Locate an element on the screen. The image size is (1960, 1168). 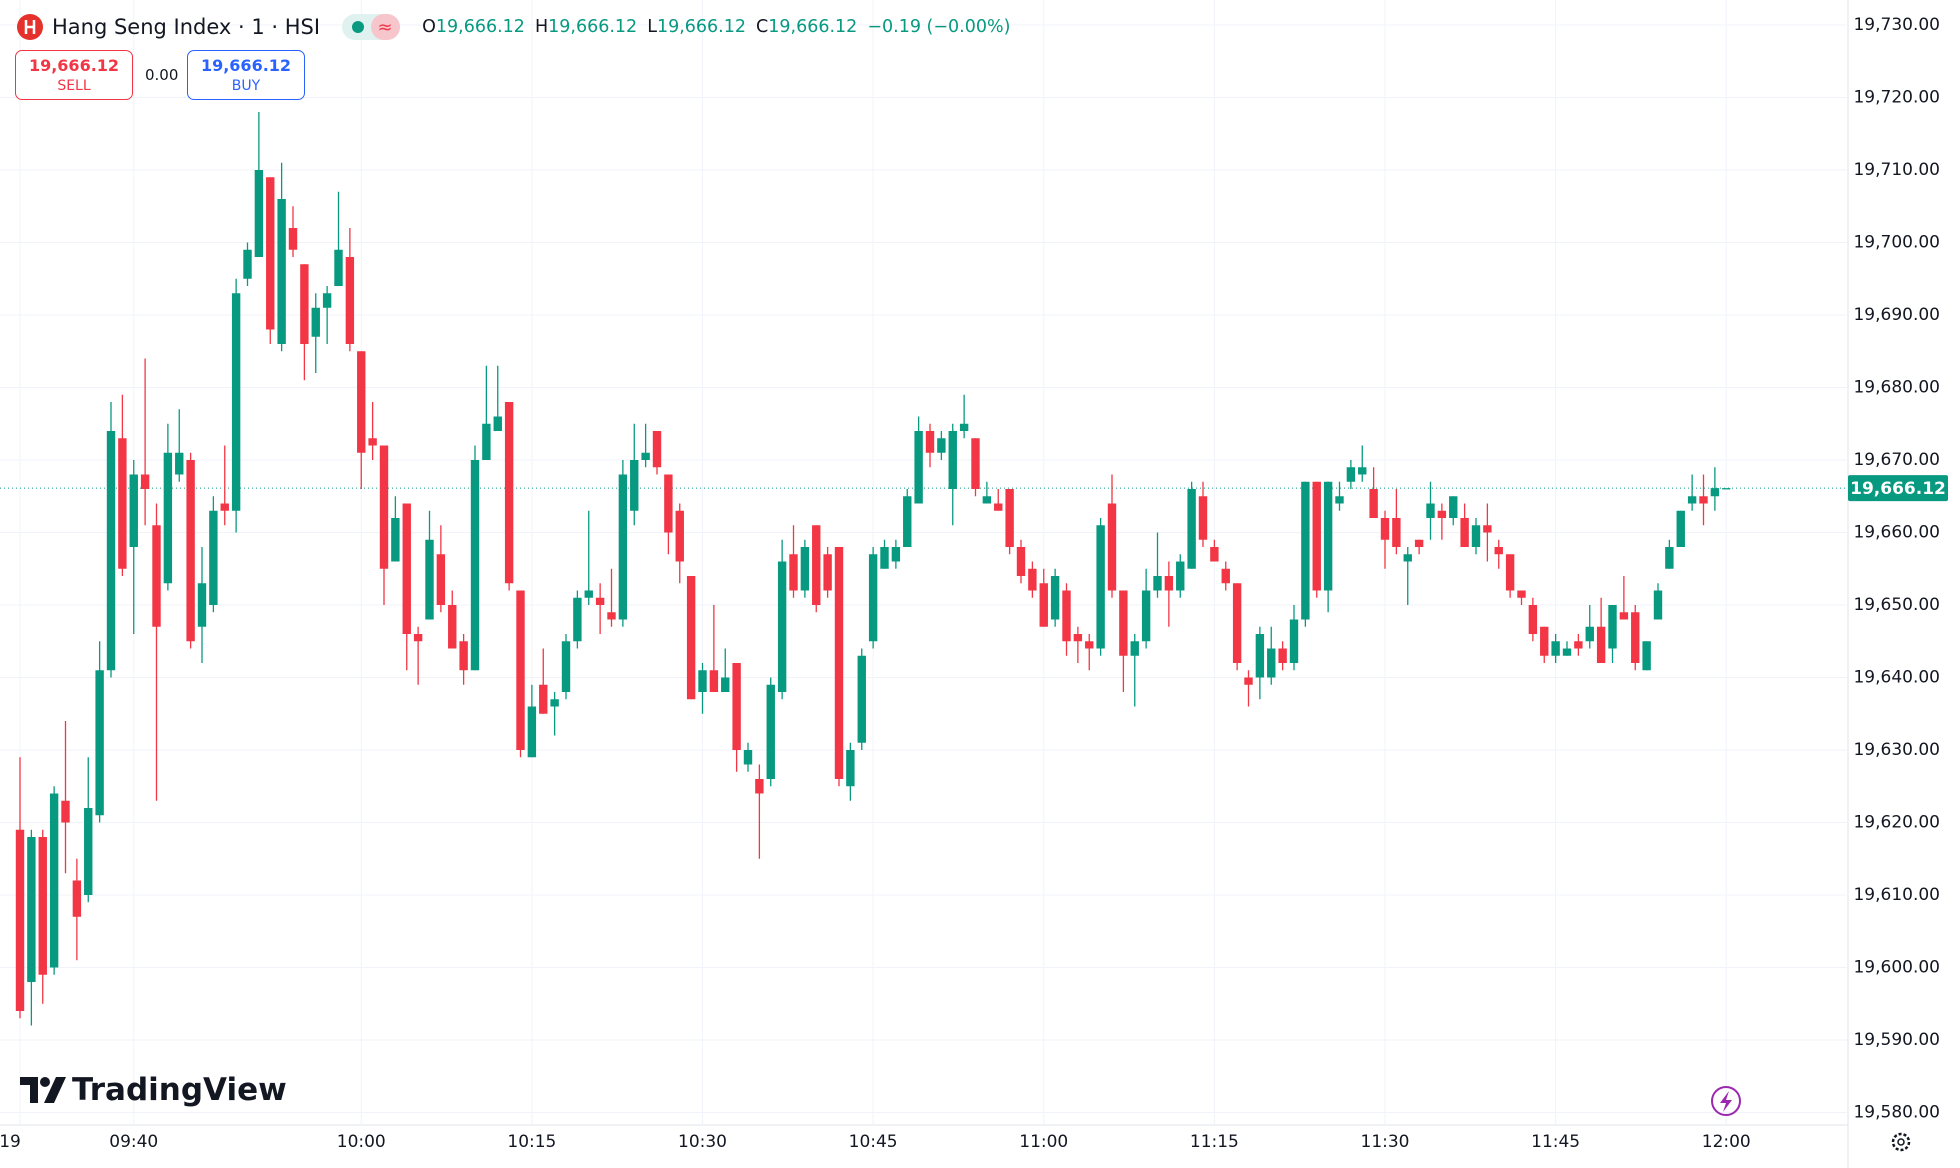
ohlc-key: O is located at coordinates (429, 27).